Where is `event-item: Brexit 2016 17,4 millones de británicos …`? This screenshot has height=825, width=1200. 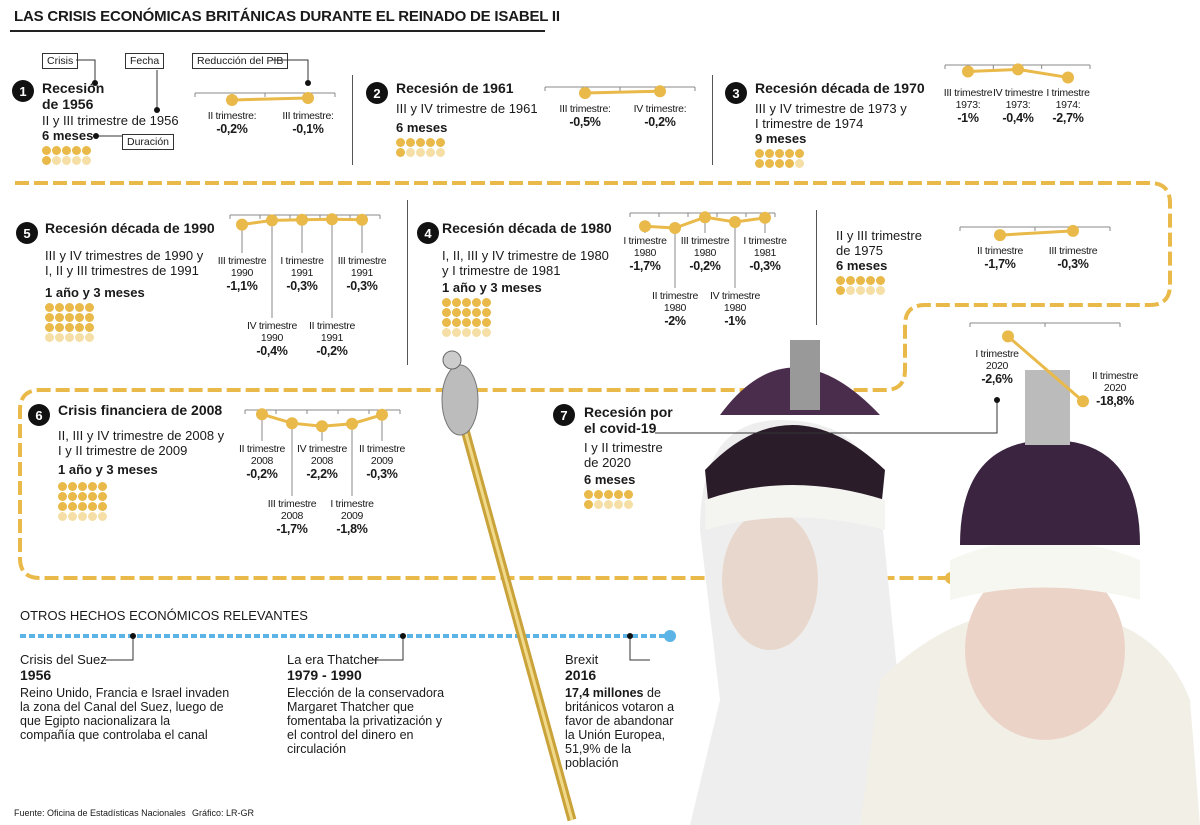 event-item: Brexit 2016 17,4 millones de británicos … is located at coordinates (619, 711).